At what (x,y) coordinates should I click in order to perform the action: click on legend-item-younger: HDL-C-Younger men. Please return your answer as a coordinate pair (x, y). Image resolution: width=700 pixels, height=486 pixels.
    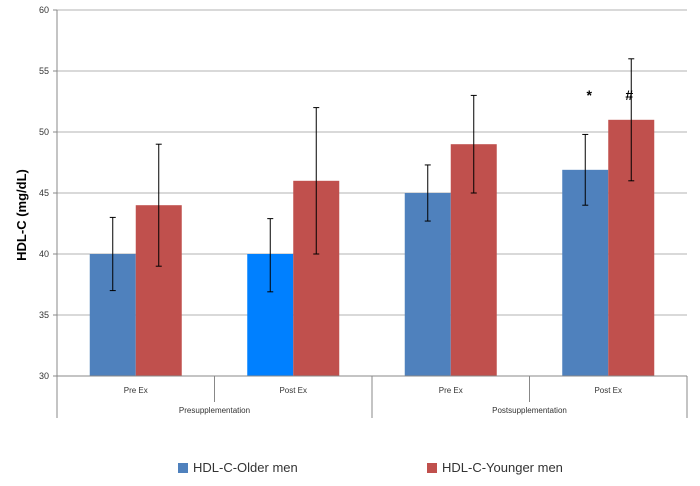
    Looking at the image, I should click on (495, 467).